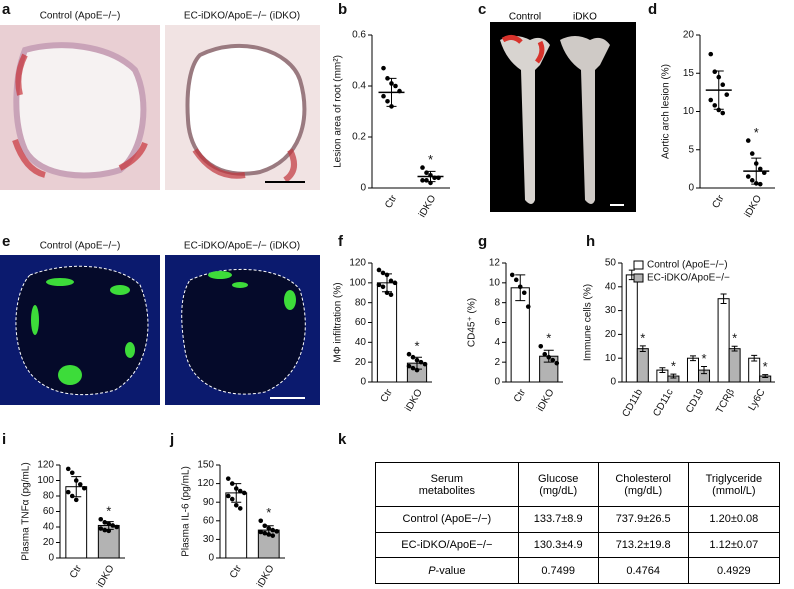 The width and height of the screenshot is (794, 589). I want to click on panel-label: h, so click(590, 241).